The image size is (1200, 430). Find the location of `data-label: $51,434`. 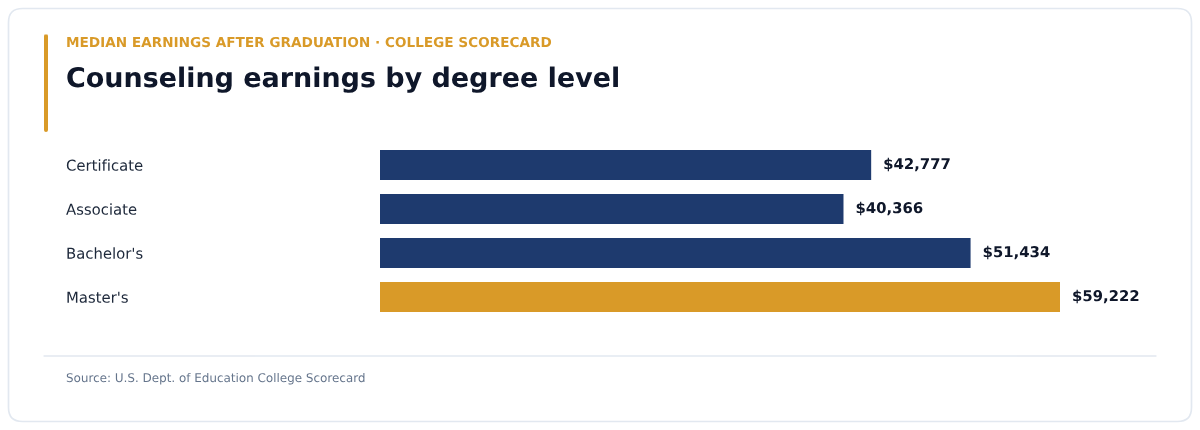

data-label: $51,434 is located at coordinates (1016, 252).